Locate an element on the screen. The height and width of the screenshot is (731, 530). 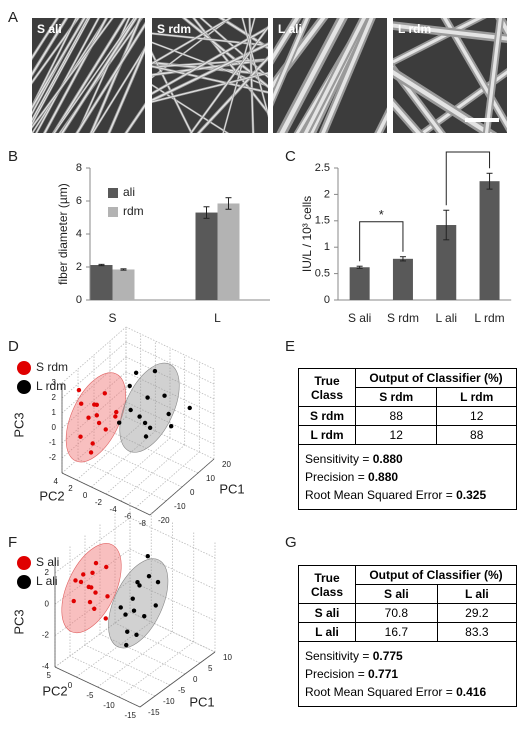
cell: 12 is located at coordinates (396, 435).